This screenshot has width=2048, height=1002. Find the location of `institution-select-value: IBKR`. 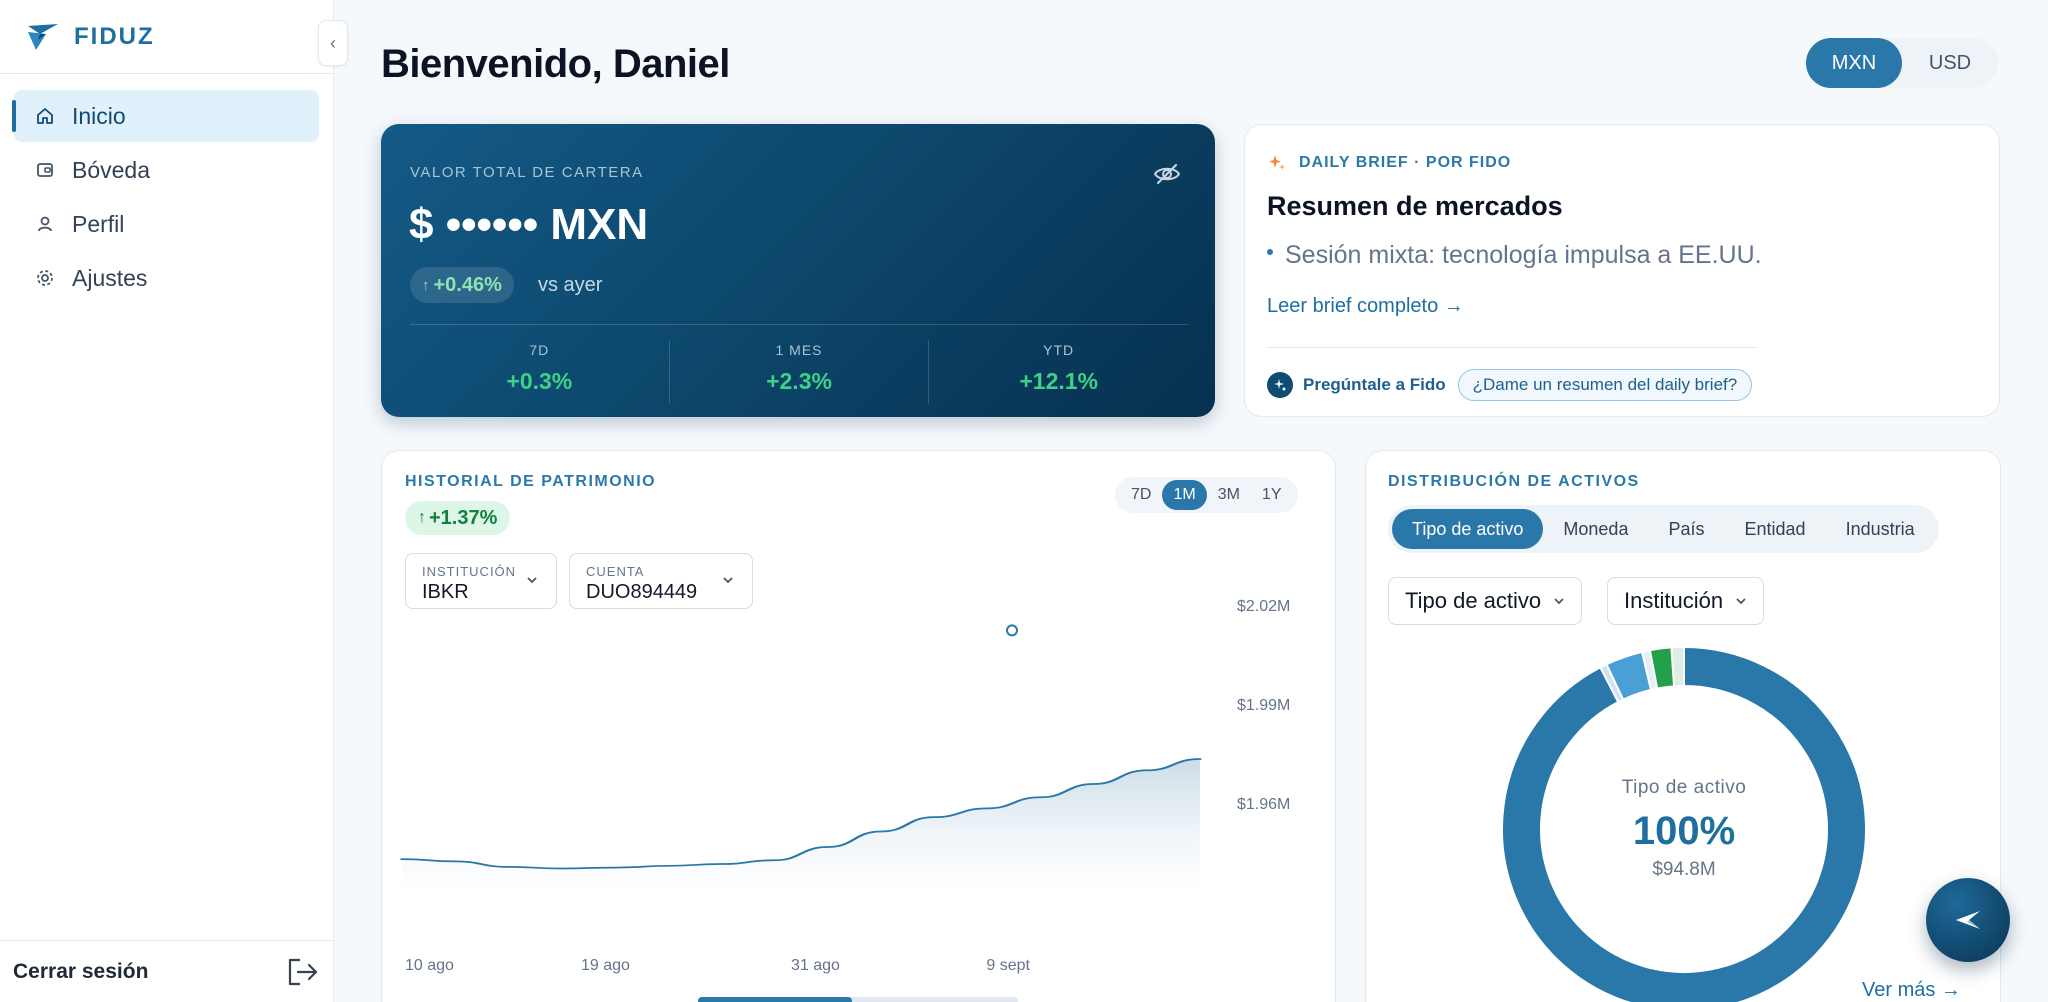

institution-select-value: IBKR is located at coordinates (445, 592).